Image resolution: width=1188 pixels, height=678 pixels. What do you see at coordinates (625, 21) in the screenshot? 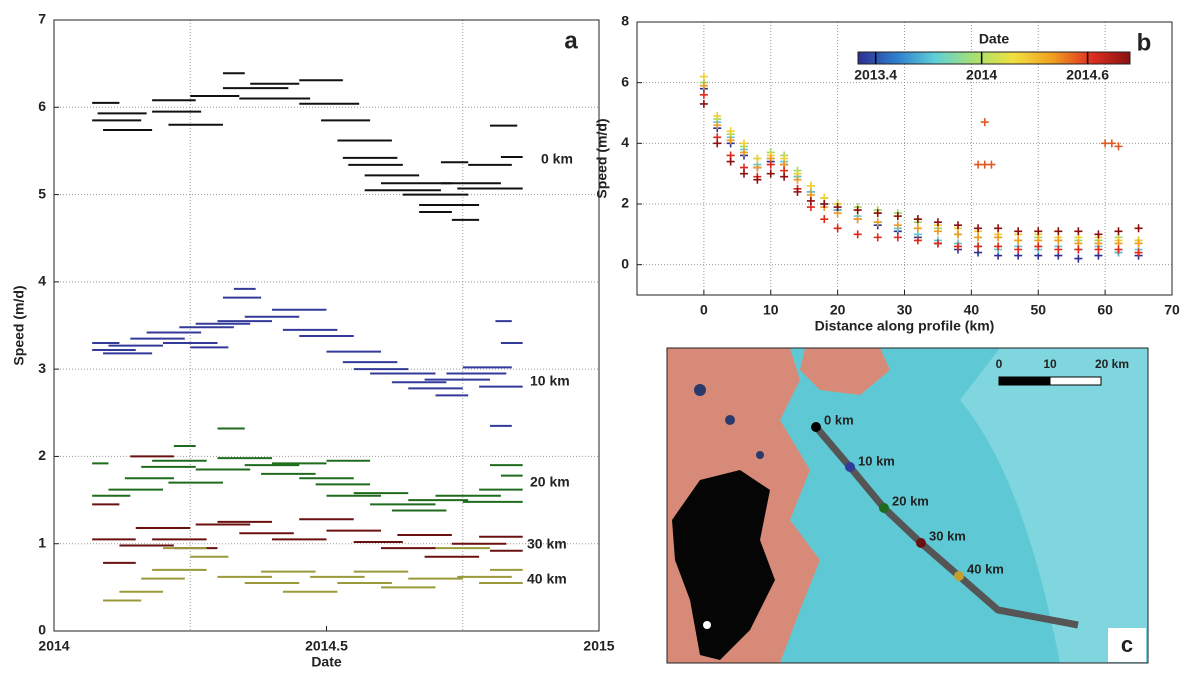
I see `y-tick-label: 8` at bounding box center [625, 21].